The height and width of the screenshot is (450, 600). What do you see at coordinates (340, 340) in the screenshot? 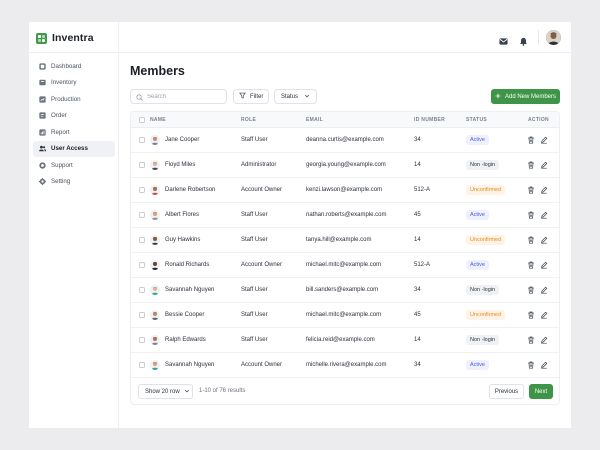
I see `member-email: felicia.reid@example.com` at bounding box center [340, 340].